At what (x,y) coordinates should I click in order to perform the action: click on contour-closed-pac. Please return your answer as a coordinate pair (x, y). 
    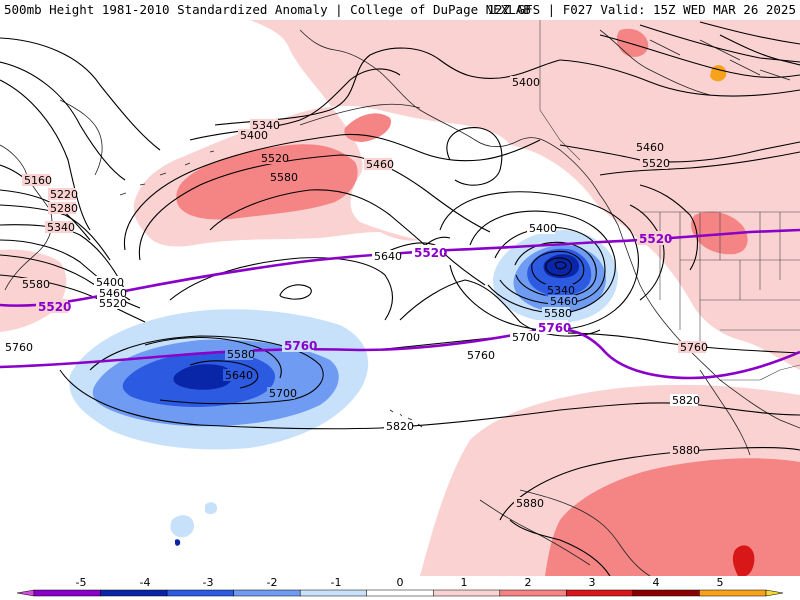
    Looking at the image, I should click on (295, 292).